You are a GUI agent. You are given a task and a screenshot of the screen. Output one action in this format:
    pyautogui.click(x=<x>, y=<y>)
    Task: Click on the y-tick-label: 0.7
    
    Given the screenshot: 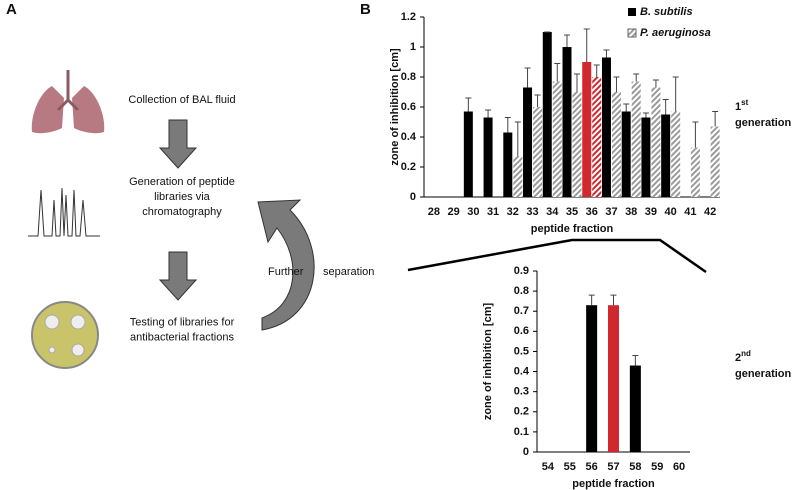 What is the action you would take?
    pyautogui.click(x=521, y=311)
    